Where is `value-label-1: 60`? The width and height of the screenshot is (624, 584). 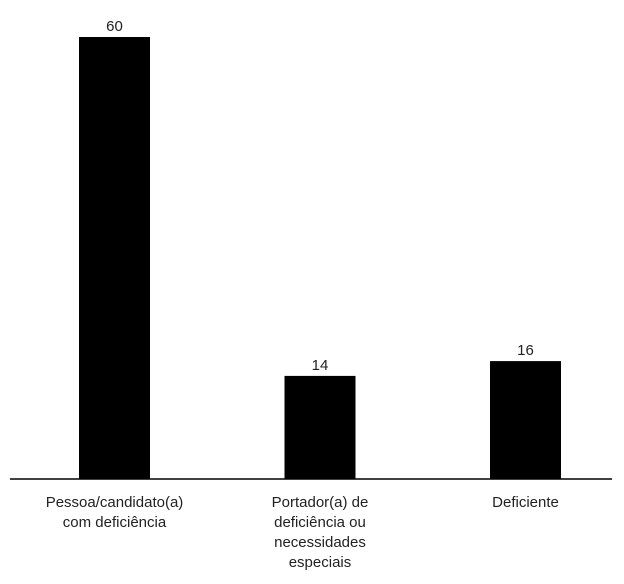 value-label-1: 60 is located at coordinates (114, 26).